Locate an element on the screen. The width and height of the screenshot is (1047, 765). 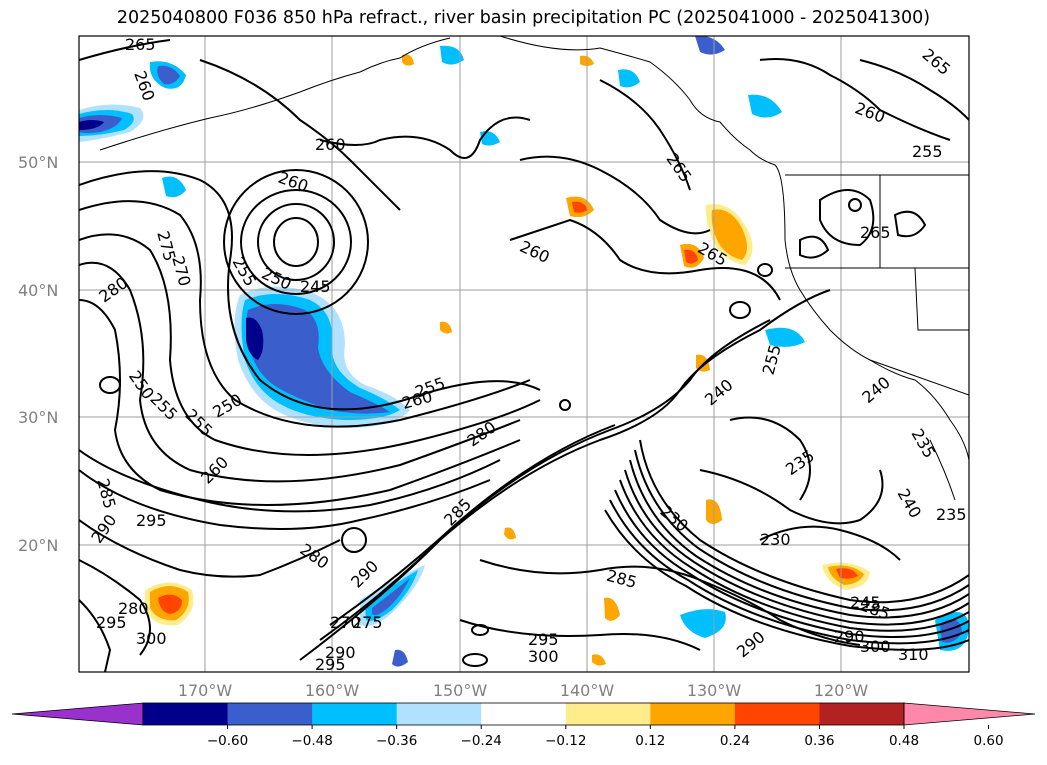
colorbar-tick-label: −0.12 is located at coordinates (565, 741).